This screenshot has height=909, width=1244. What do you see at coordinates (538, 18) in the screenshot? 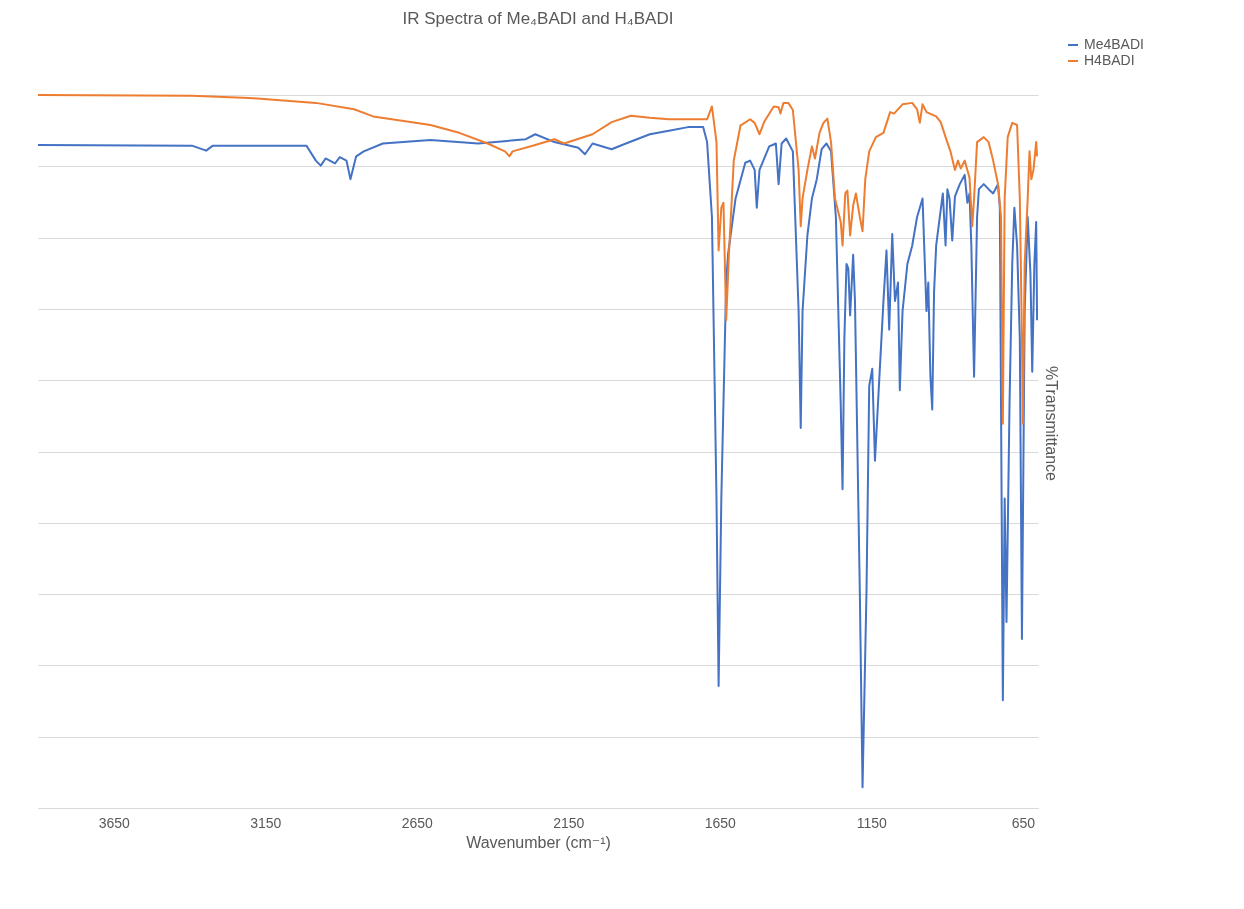
I see `chart-title: IR Spectra of Me₄BADI and H₄BADI` at bounding box center [538, 18].